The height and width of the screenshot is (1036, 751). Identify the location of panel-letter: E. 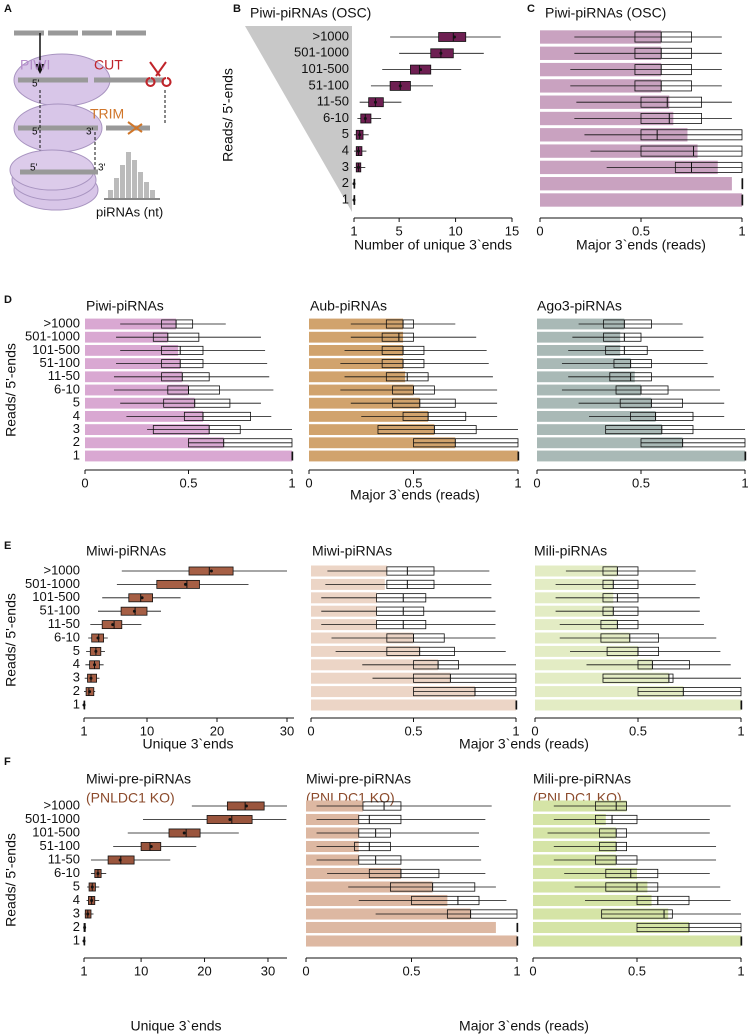
(7, 546).